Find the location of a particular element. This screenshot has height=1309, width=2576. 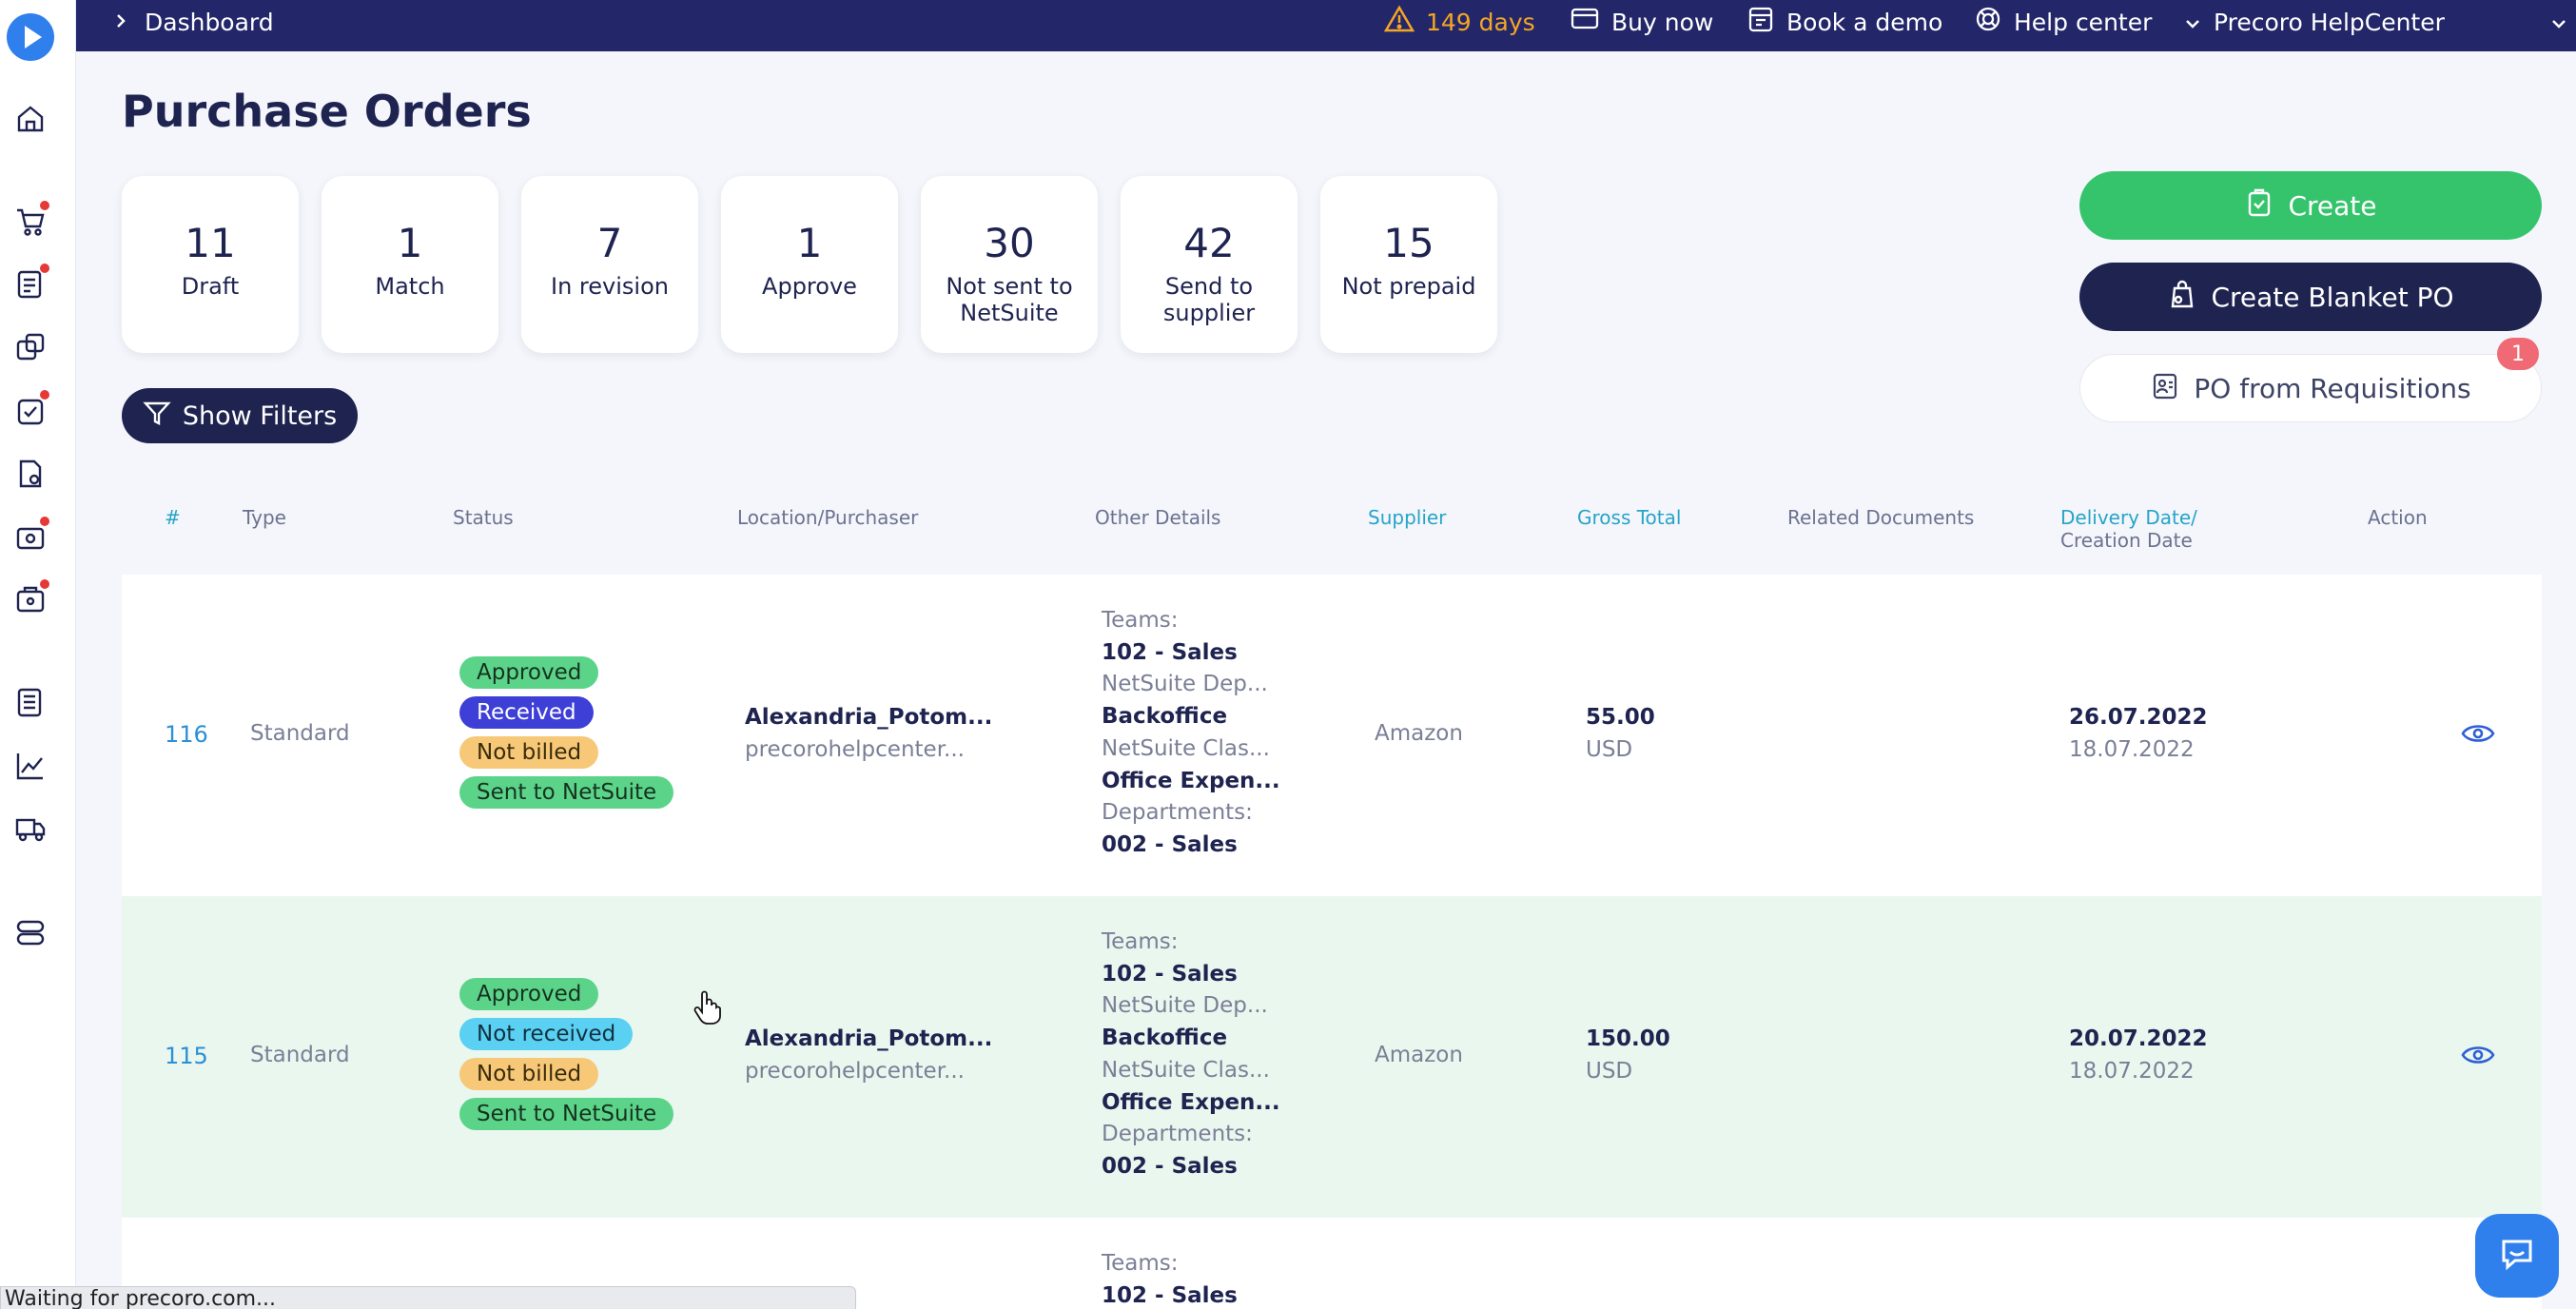

column-related-documents: Related Documents is located at coordinates (1881, 517).